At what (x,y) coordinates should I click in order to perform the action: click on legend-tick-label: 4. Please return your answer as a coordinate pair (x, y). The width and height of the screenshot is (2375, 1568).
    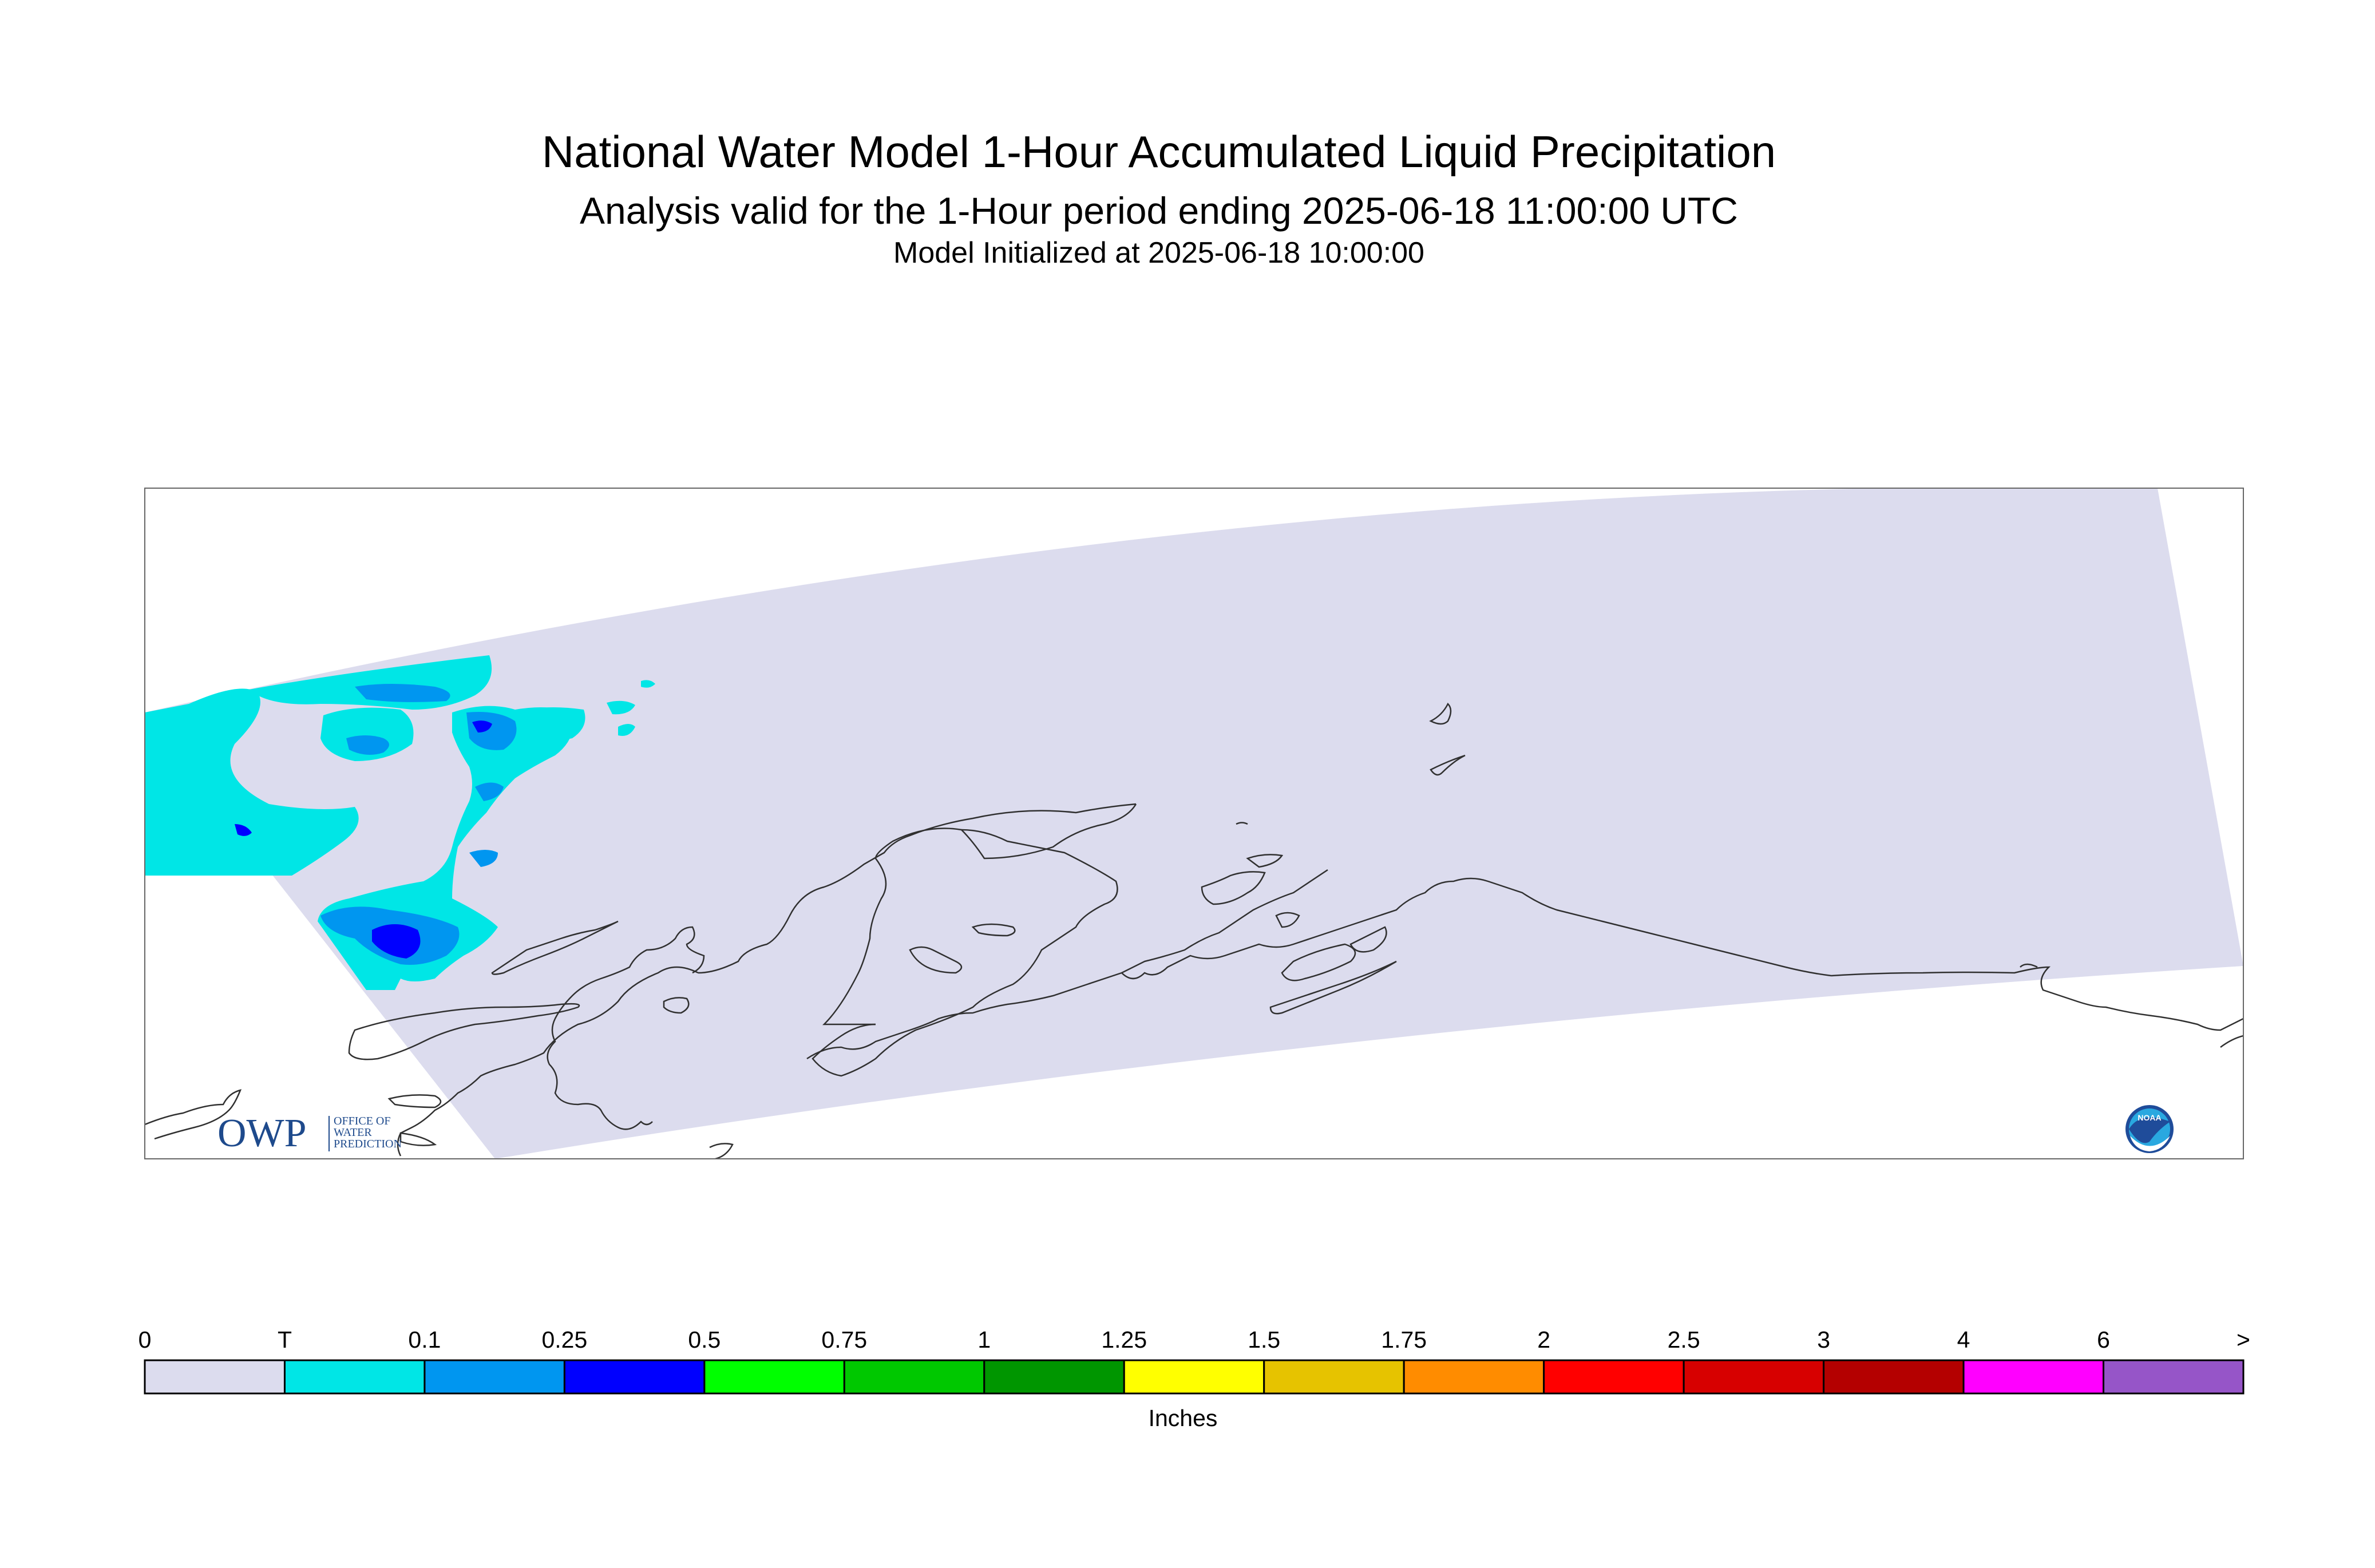
    Looking at the image, I should click on (1964, 1340).